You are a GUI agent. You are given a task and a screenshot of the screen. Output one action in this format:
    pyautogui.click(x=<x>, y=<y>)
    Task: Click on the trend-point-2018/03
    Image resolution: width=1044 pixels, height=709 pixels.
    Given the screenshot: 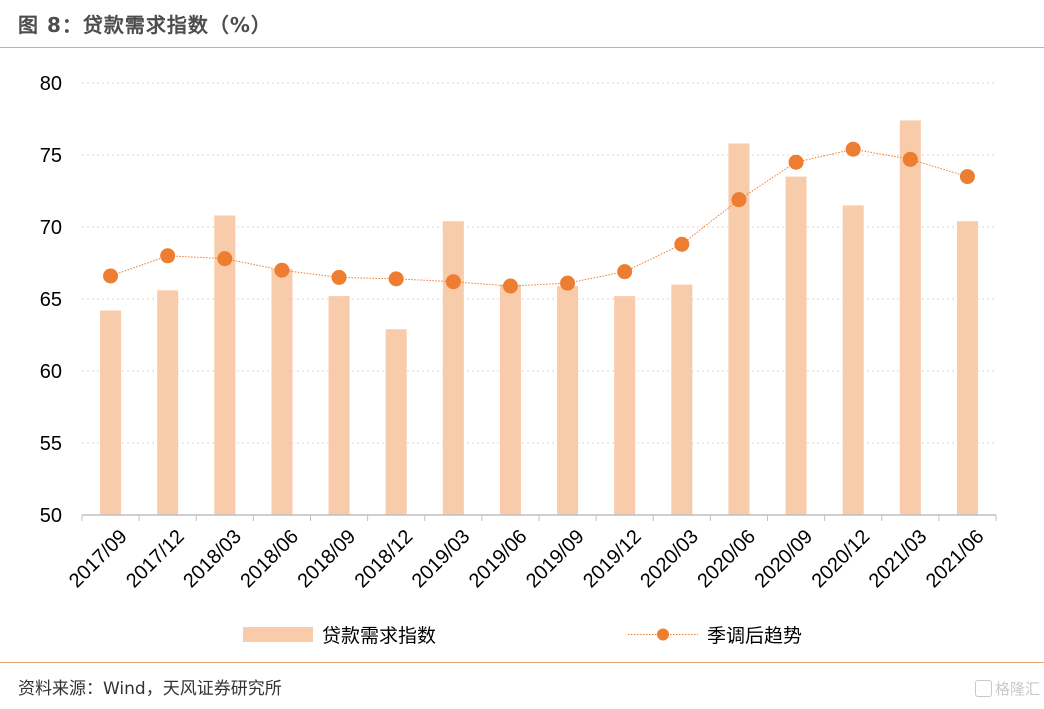 What is the action you would take?
    pyautogui.click(x=225, y=259)
    